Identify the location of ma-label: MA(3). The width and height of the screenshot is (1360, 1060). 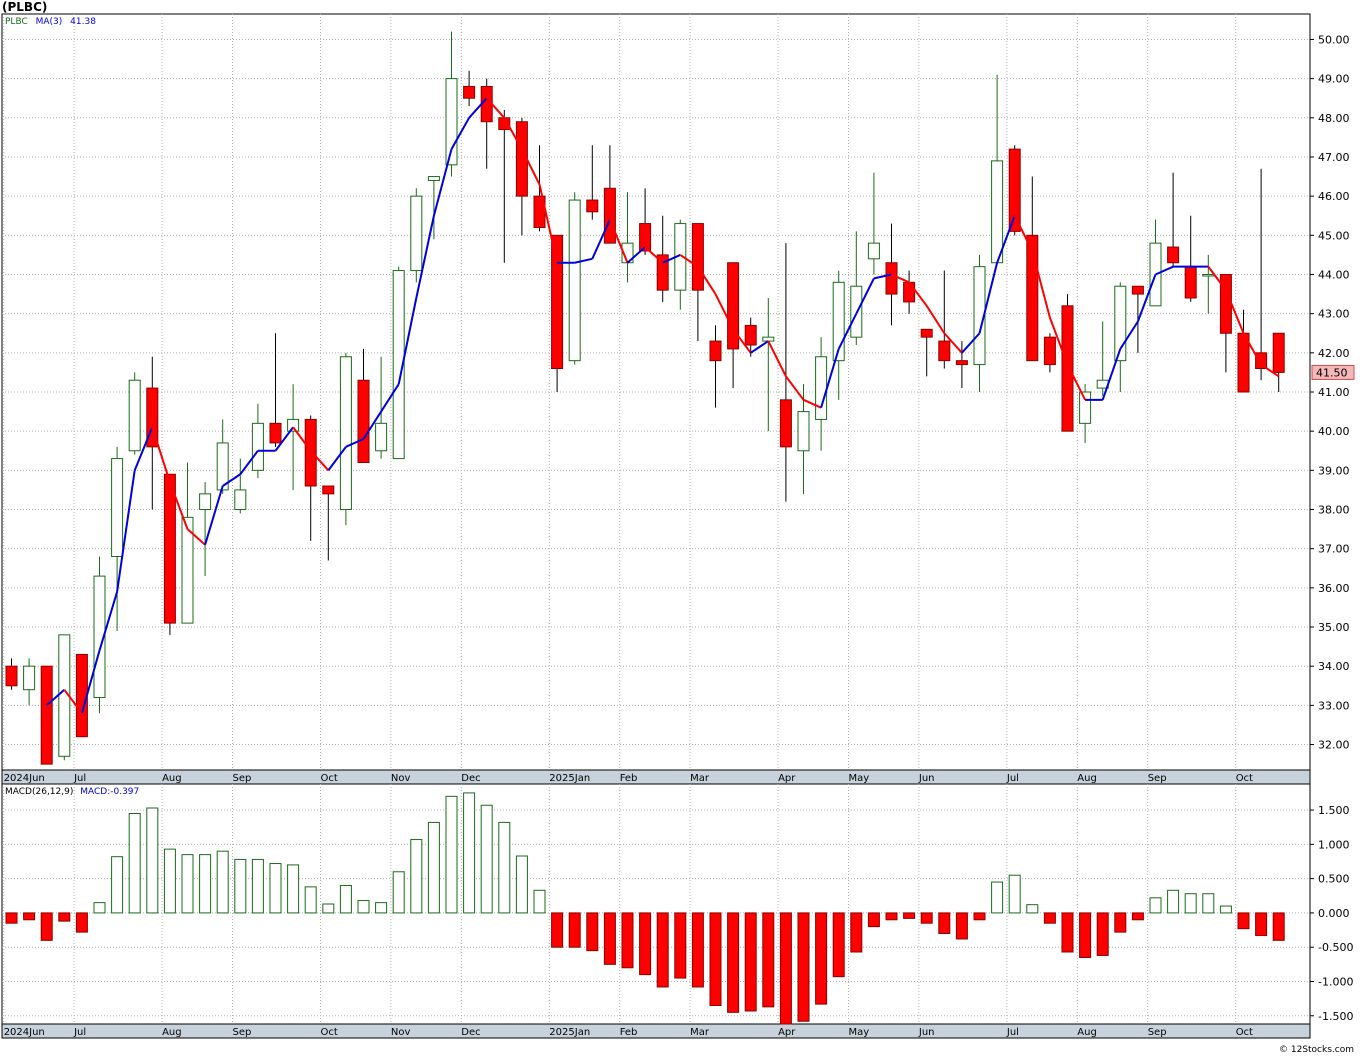
(49, 22).